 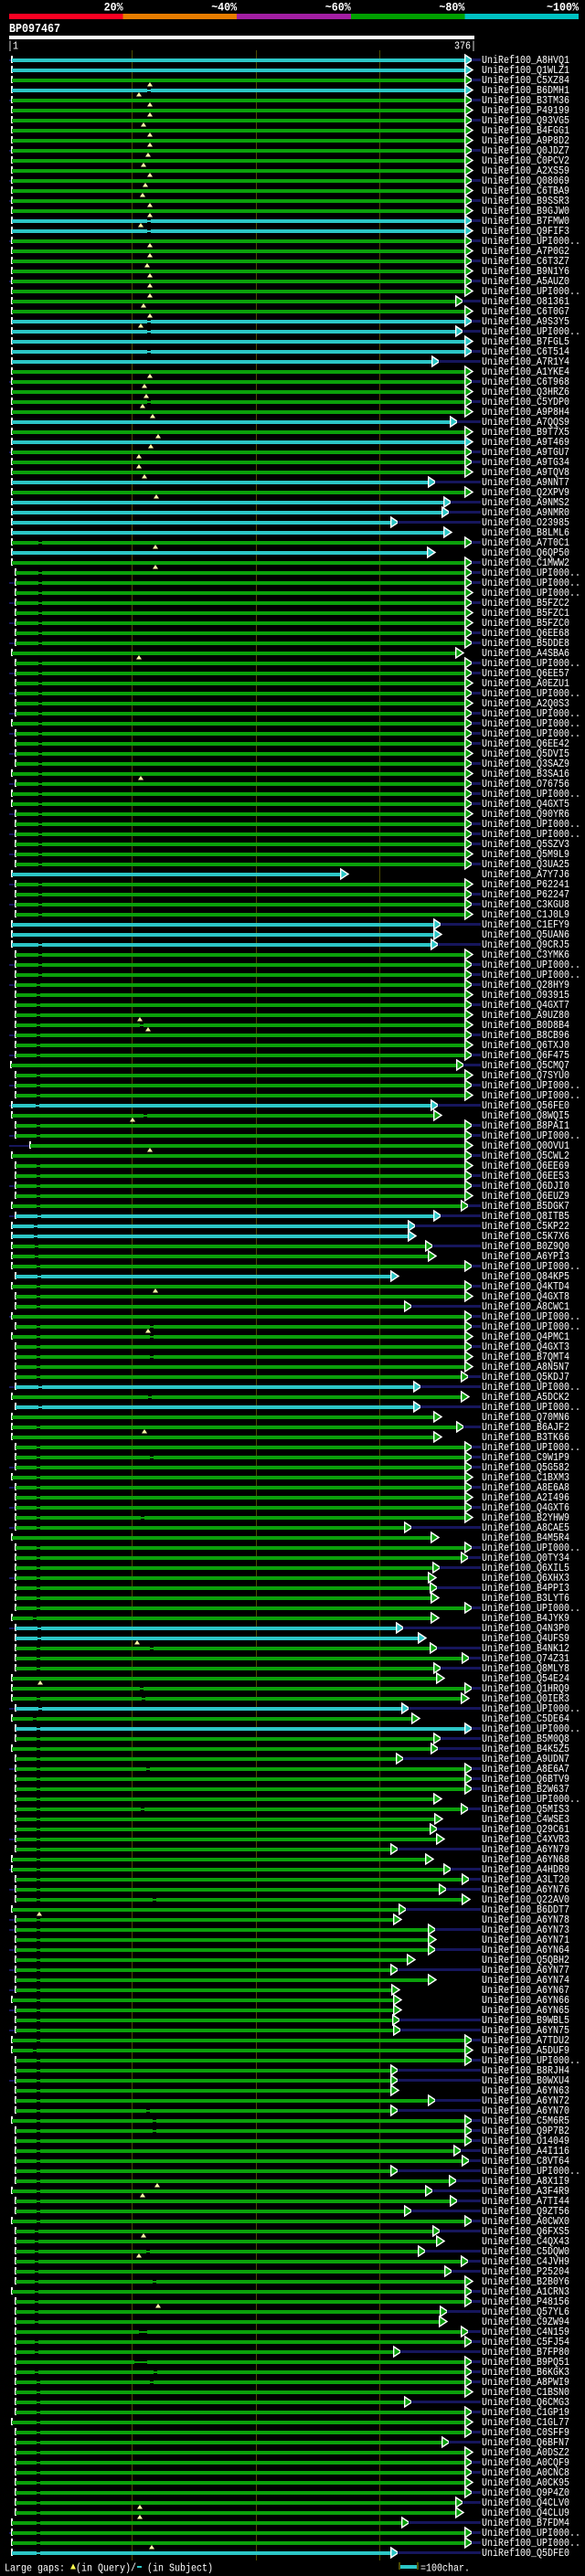 I want to click on svg-text: UniRef100_B8PAI1, so click(x=525, y=1125).